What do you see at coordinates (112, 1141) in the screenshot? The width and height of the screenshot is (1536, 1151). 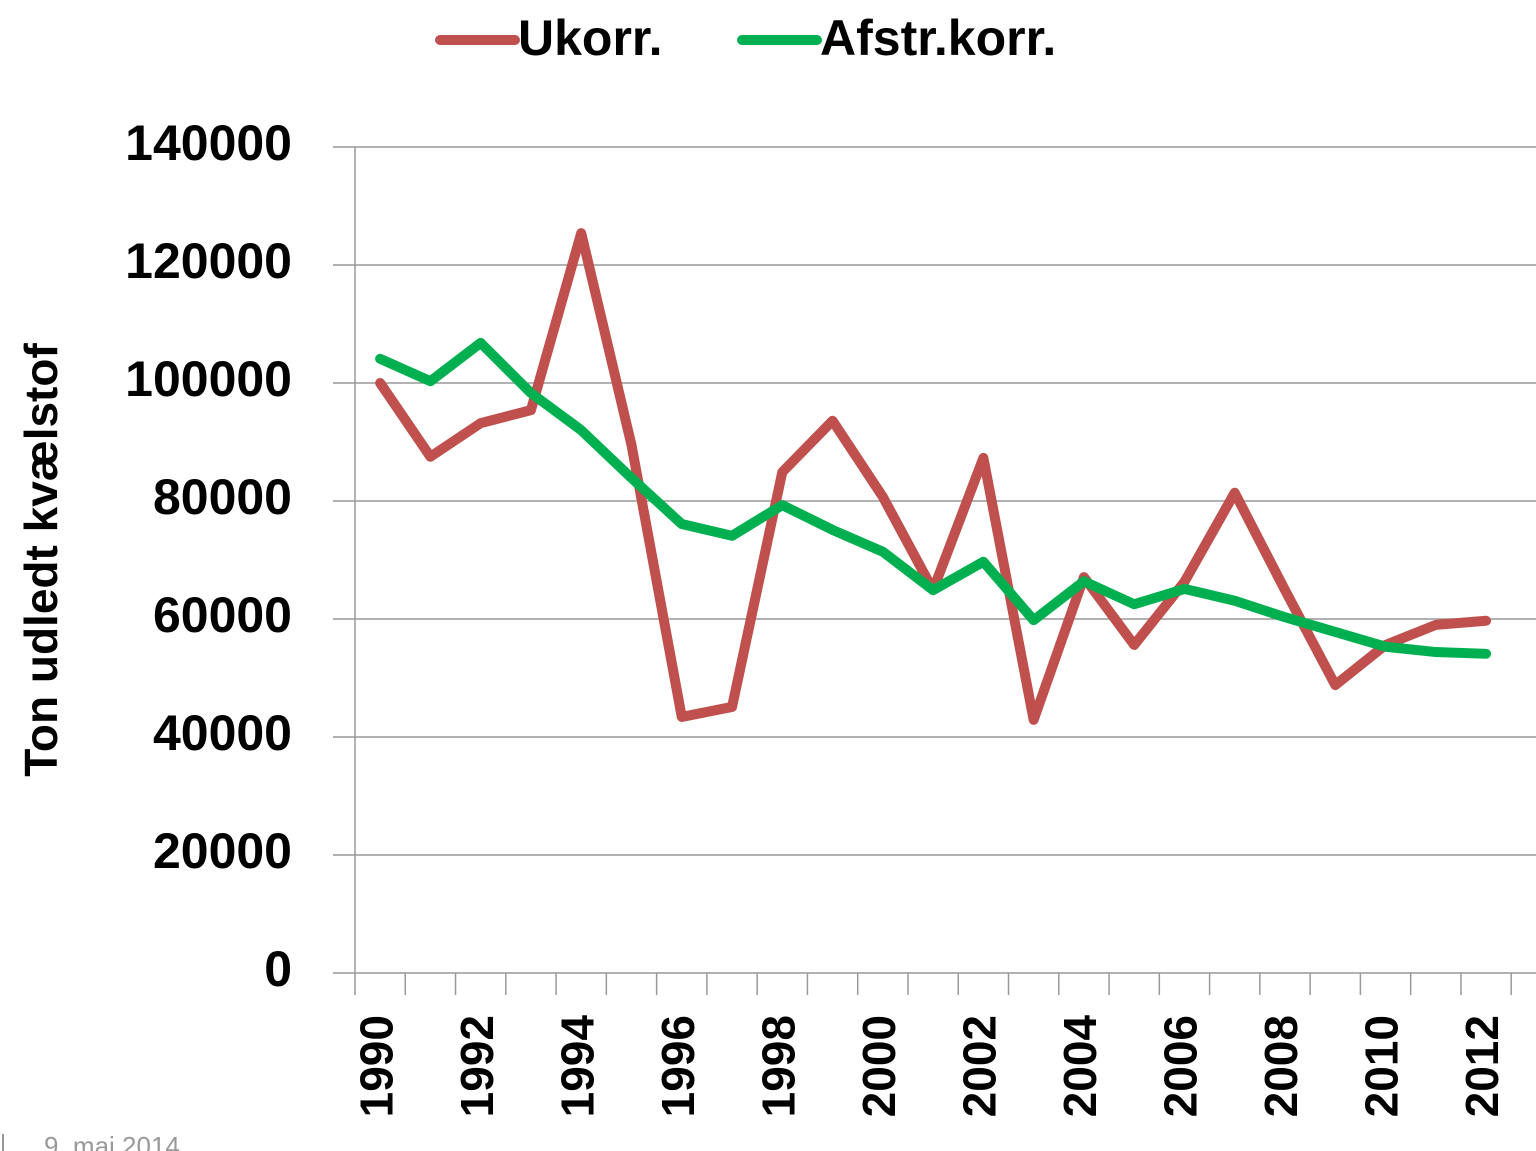 I see `footer: 9. maj 2014` at bounding box center [112, 1141].